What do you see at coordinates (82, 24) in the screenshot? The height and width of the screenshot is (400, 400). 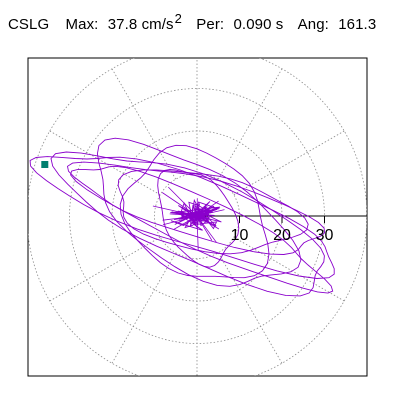 I see `max-label: Max:` at bounding box center [82, 24].